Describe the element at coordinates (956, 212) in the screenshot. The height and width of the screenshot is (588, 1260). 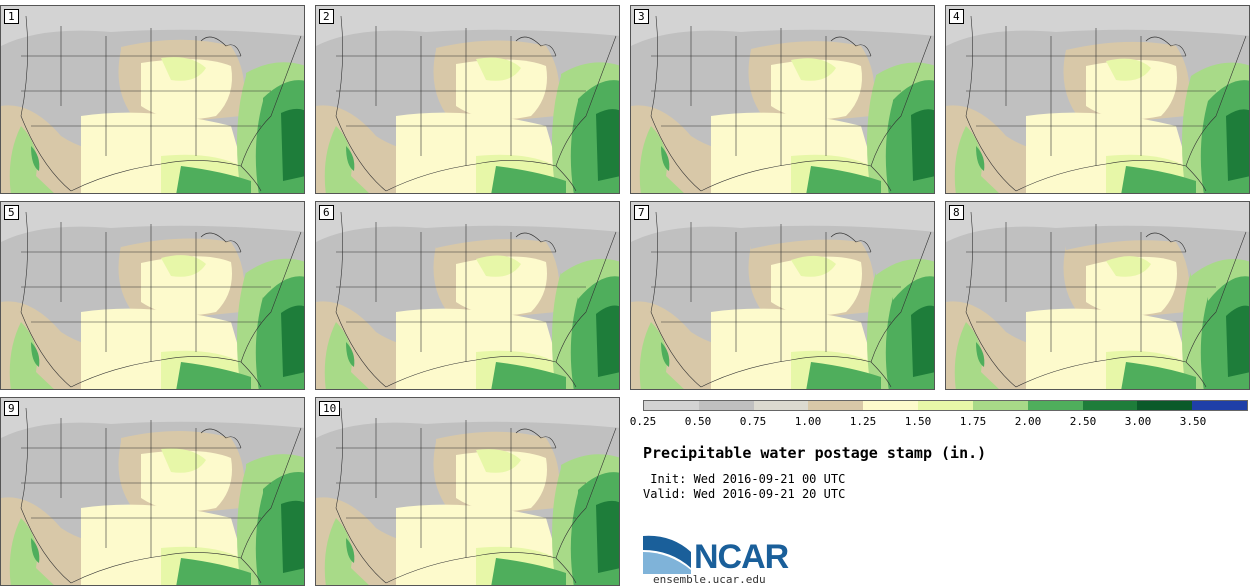
I see `stamp-member-number: 8` at that location.